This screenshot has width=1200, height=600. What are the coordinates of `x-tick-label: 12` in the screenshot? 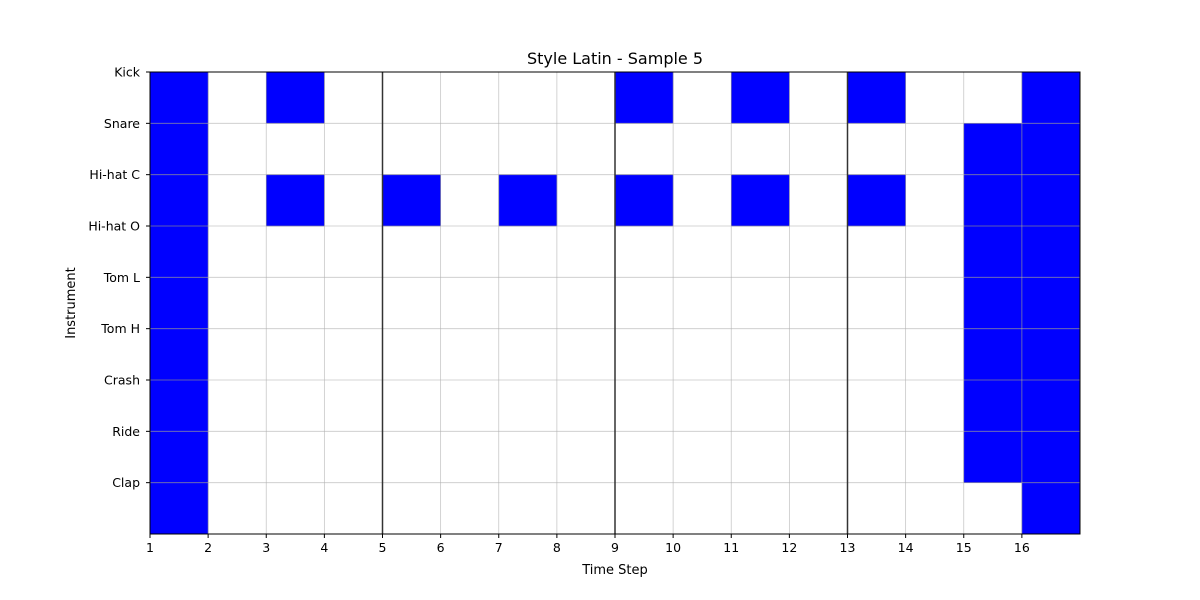 It's located at (789, 547).